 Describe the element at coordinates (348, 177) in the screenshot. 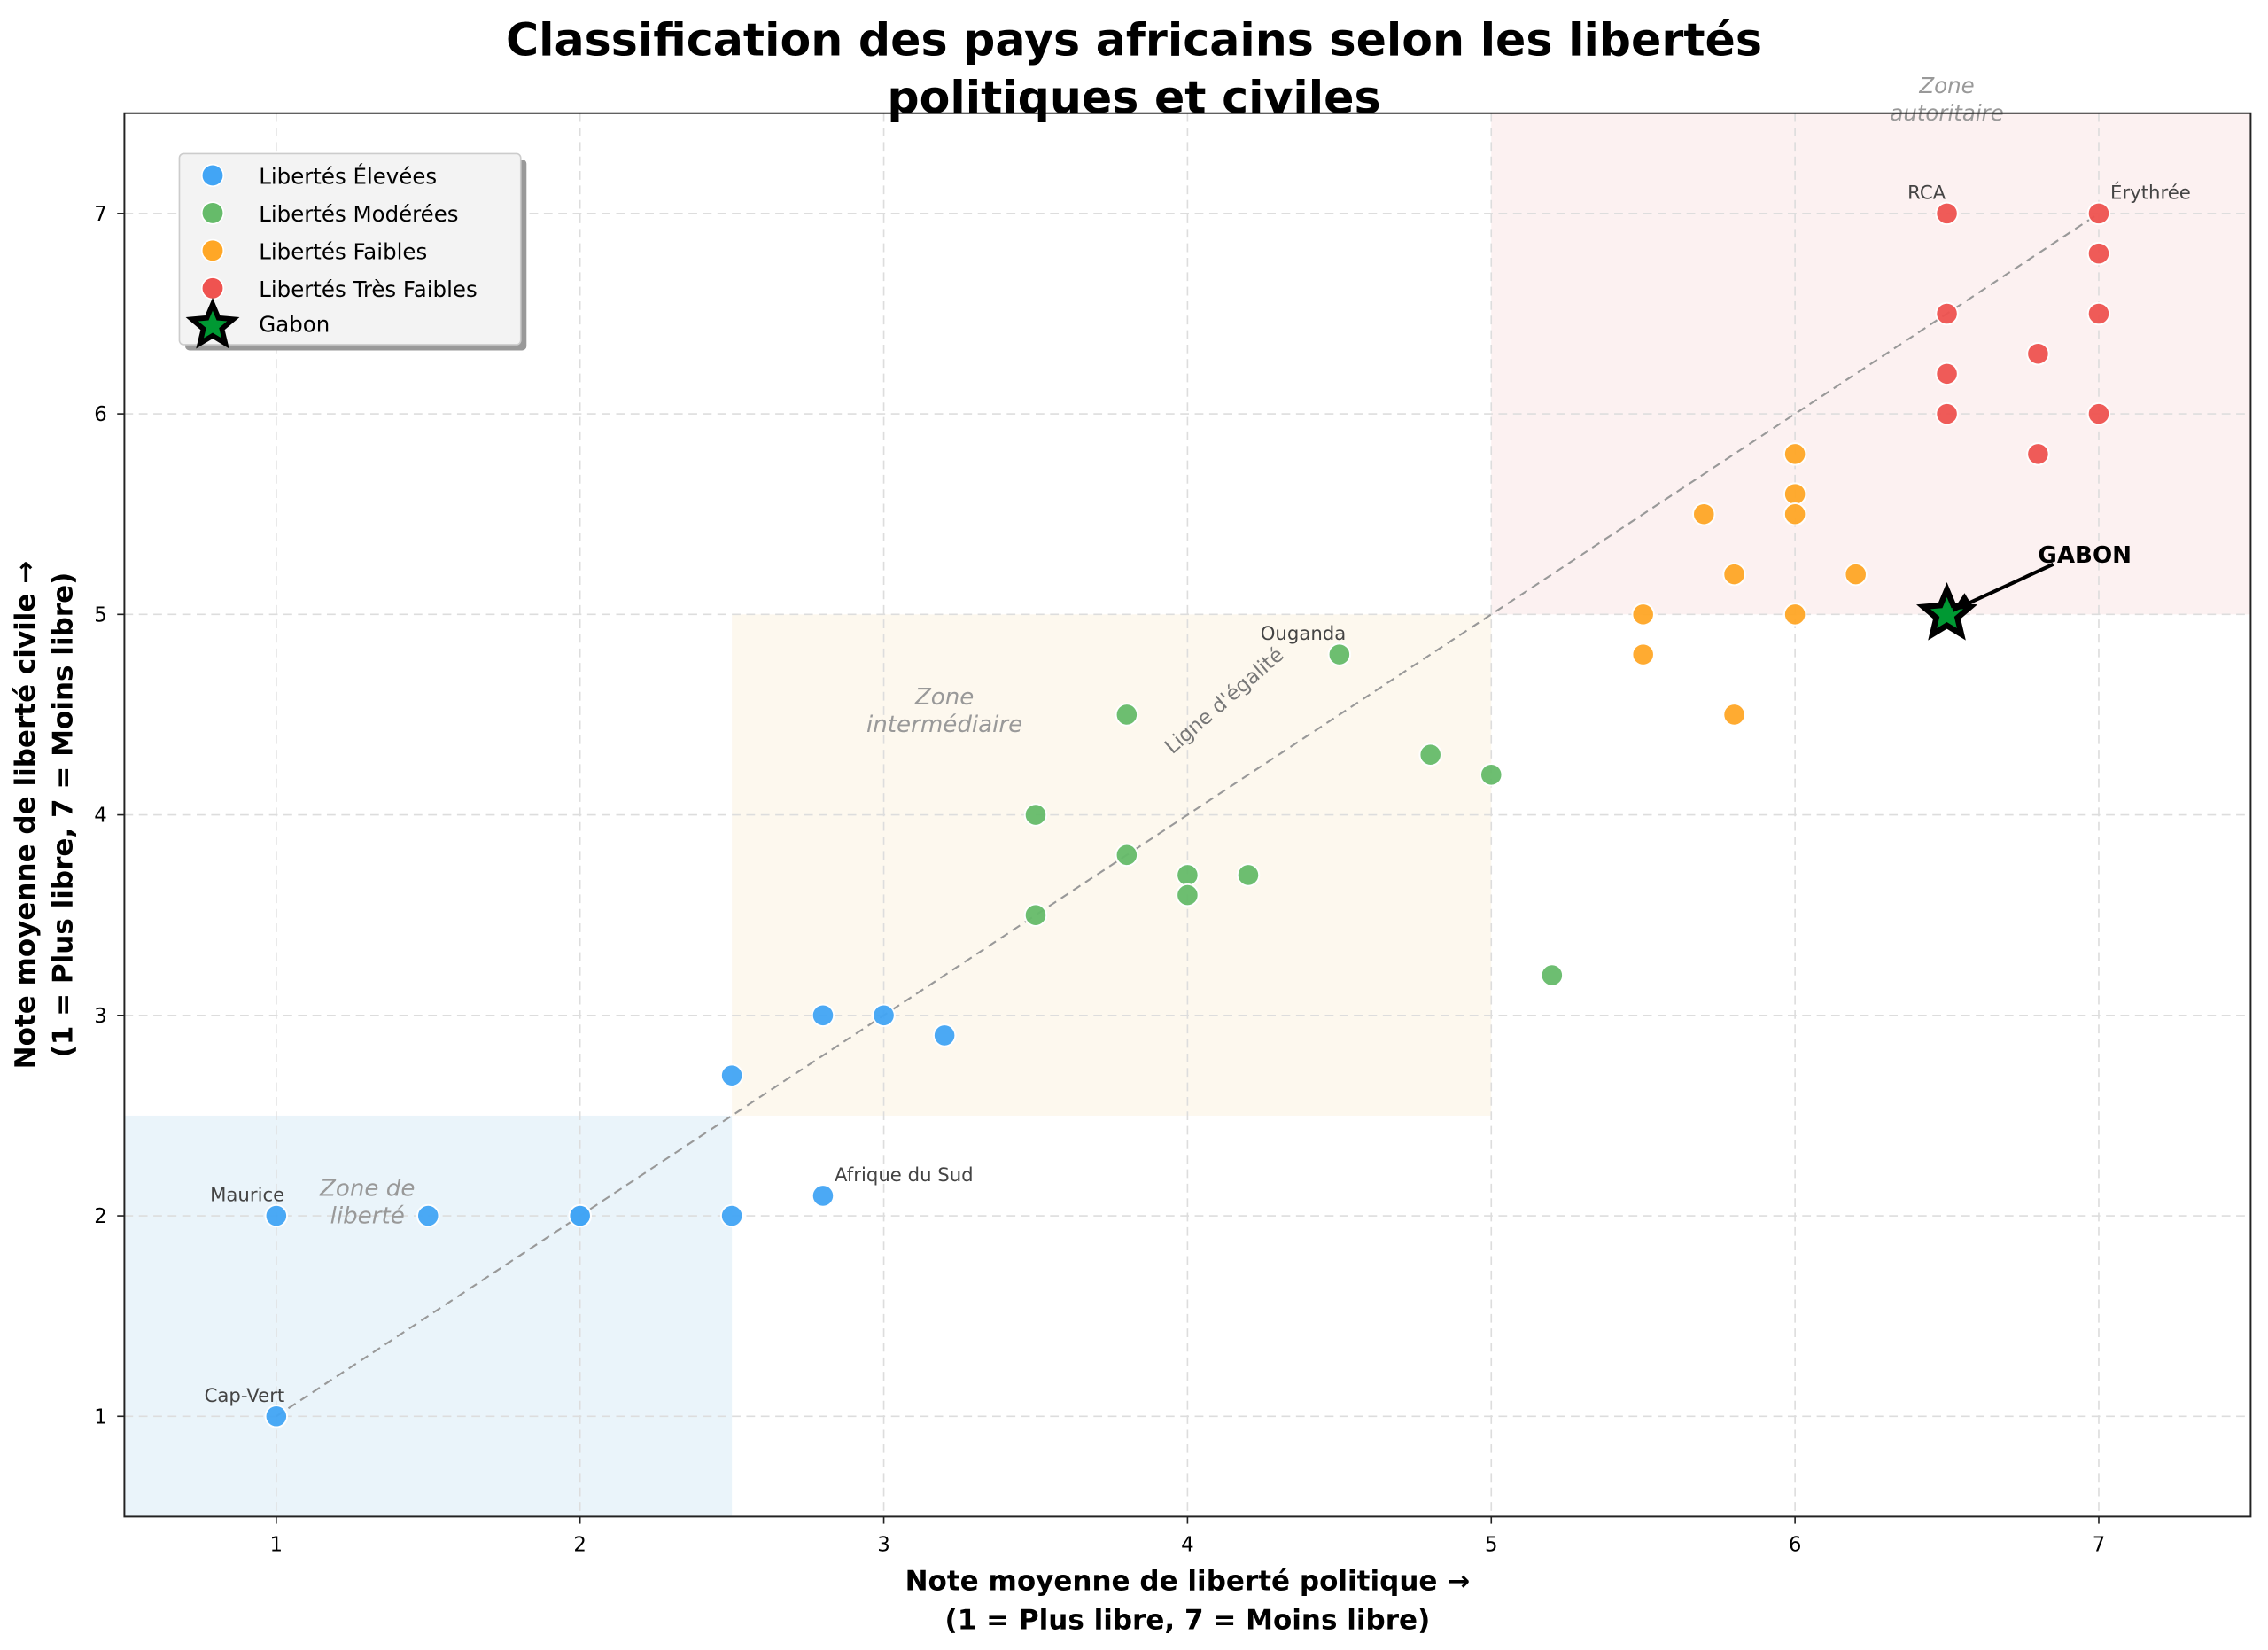

I see `legend-label: Libertés Élevées` at that location.